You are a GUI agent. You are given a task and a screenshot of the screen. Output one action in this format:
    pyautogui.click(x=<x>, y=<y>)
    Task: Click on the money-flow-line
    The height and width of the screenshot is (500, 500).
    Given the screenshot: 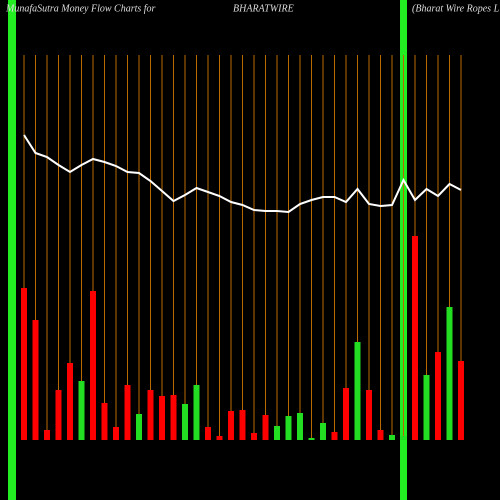 What is the action you would take?
    pyautogui.click(x=242, y=174)
    